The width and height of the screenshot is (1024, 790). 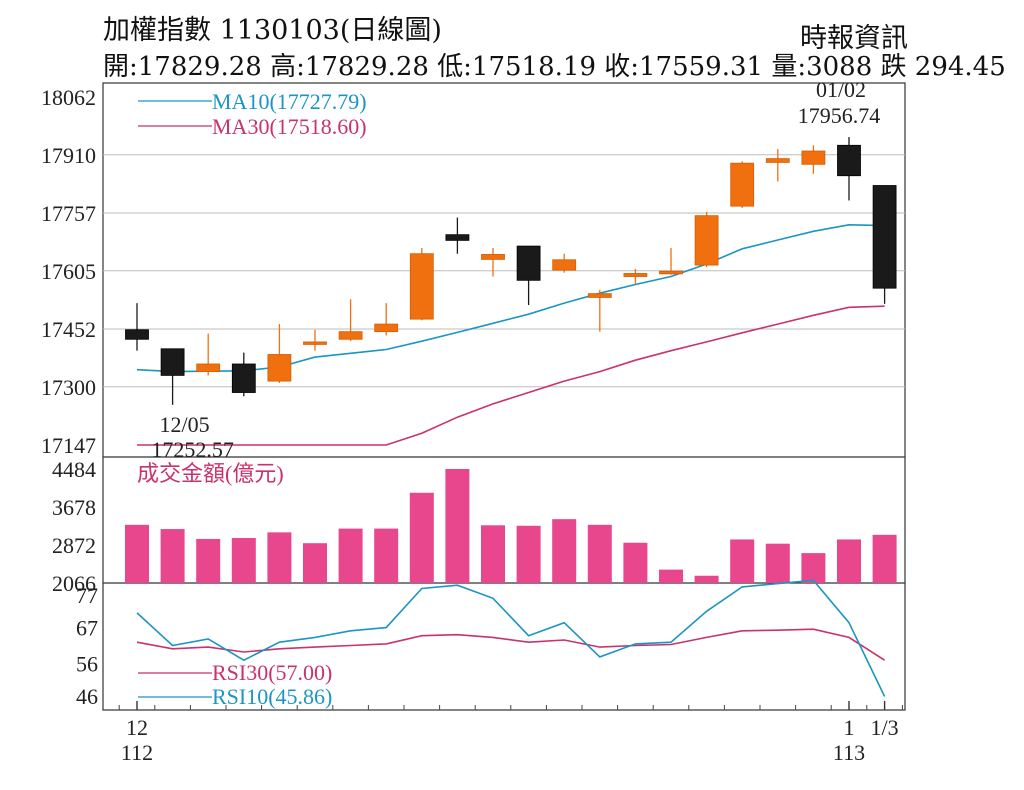 I want to click on low-annotation-value: 17252.57, so click(x=192, y=449).